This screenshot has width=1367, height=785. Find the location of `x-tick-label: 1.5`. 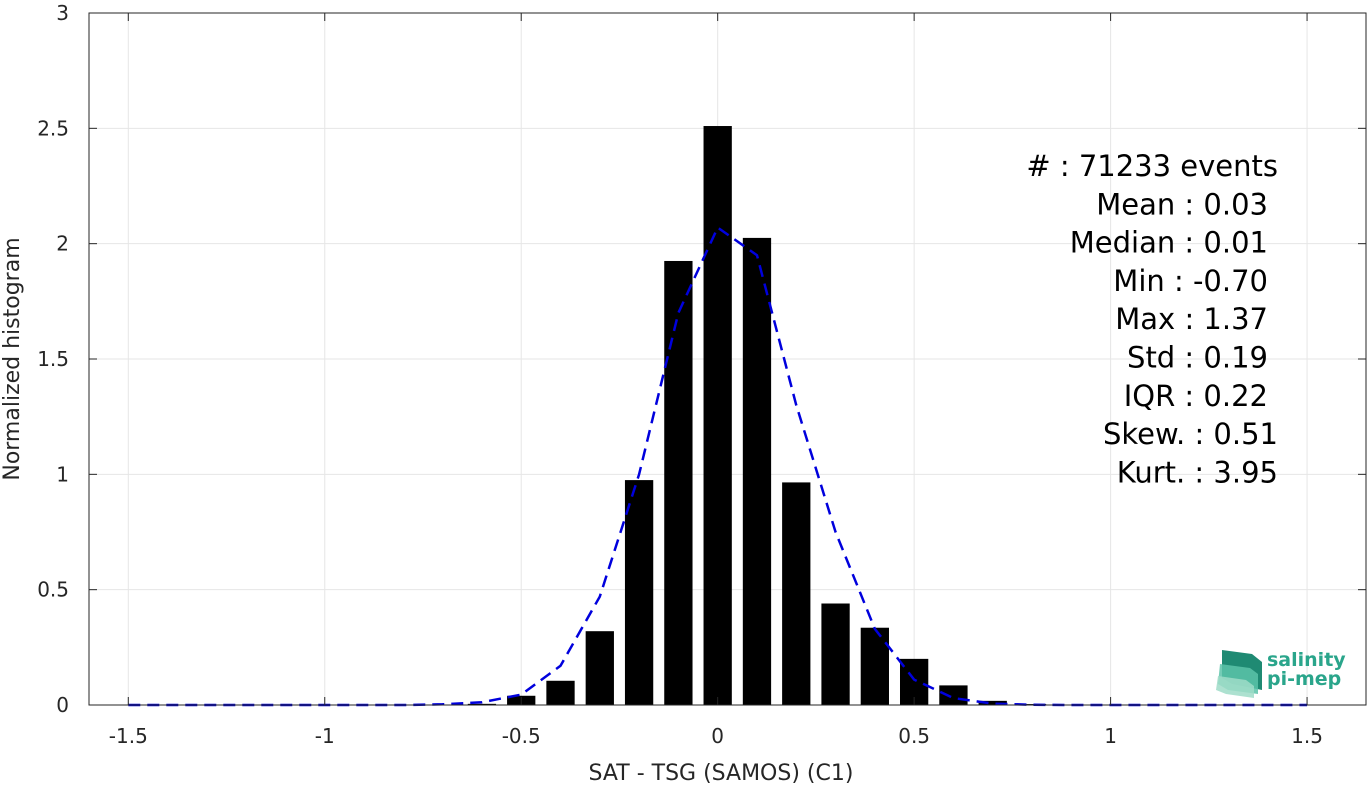

x-tick-label: 1.5 is located at coordinates (1307, 736).